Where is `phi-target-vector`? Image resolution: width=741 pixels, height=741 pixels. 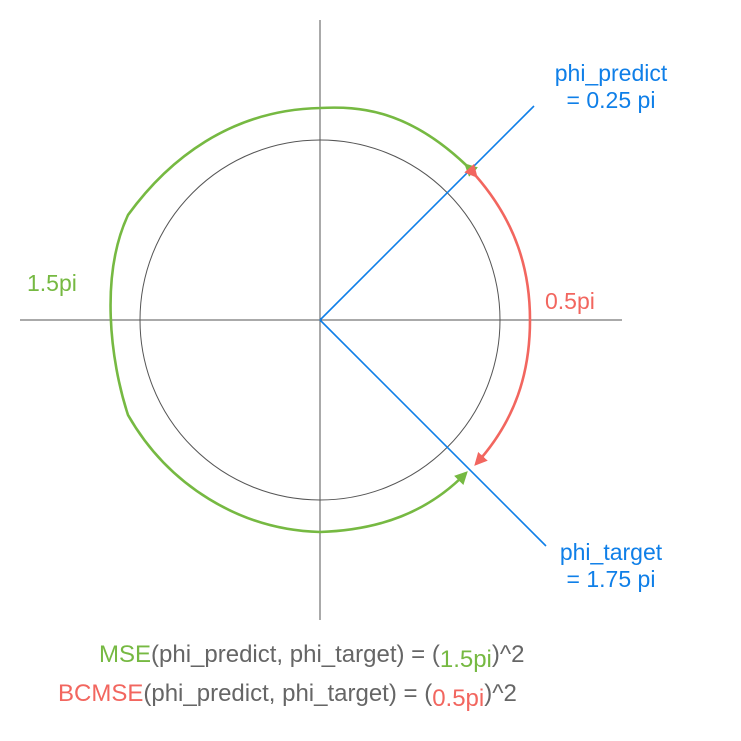 phi-target-vector is located at coordinates (433, 433).